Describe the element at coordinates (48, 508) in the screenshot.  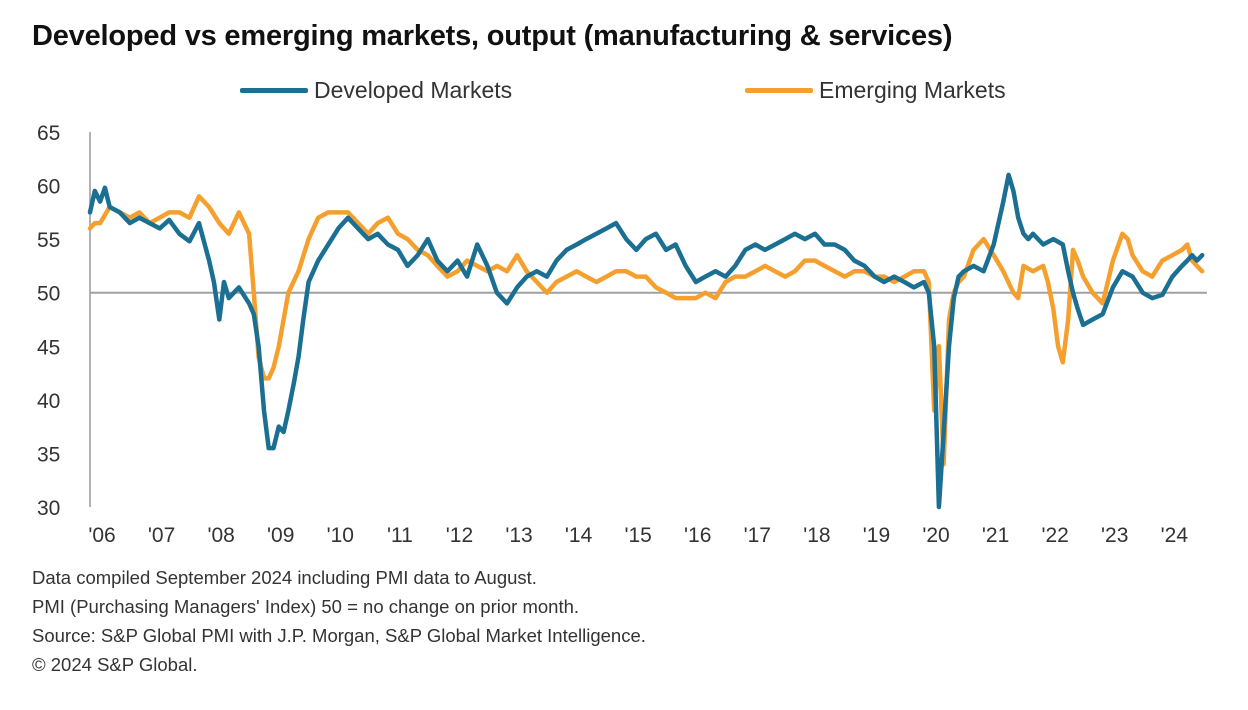
I see `y-tick-label: 30` at that location.